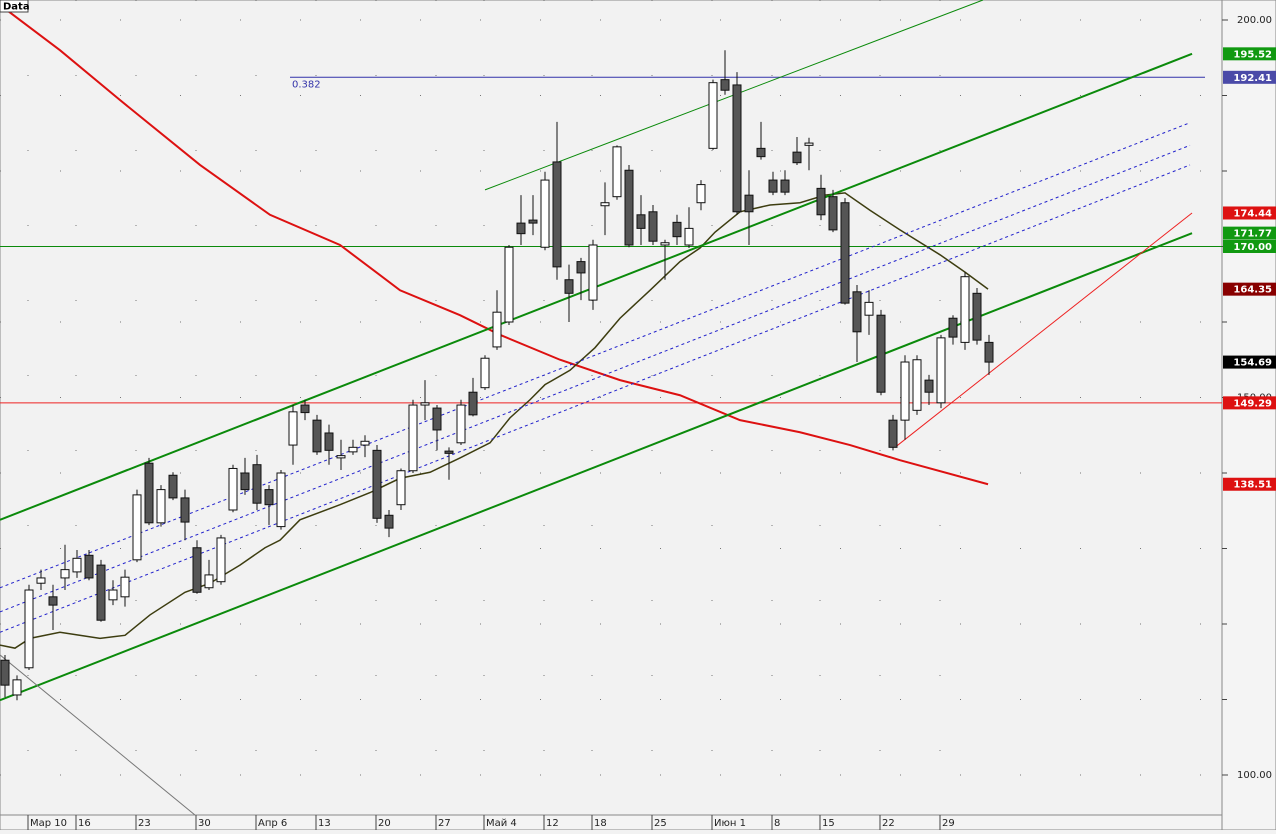 Image resolution: width=1276 pixels, height=834 pixels. What do you see at coordinates (1254, 20) in the screenshot?
I see `y-tick-label: 200.00` at bounding box center [1254, 20].